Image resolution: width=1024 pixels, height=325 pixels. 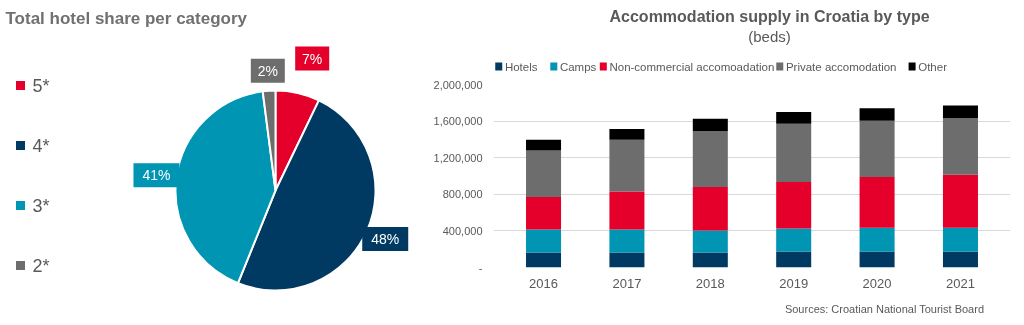 I want to click on data-label: 48%, so click(x=385, y=239).